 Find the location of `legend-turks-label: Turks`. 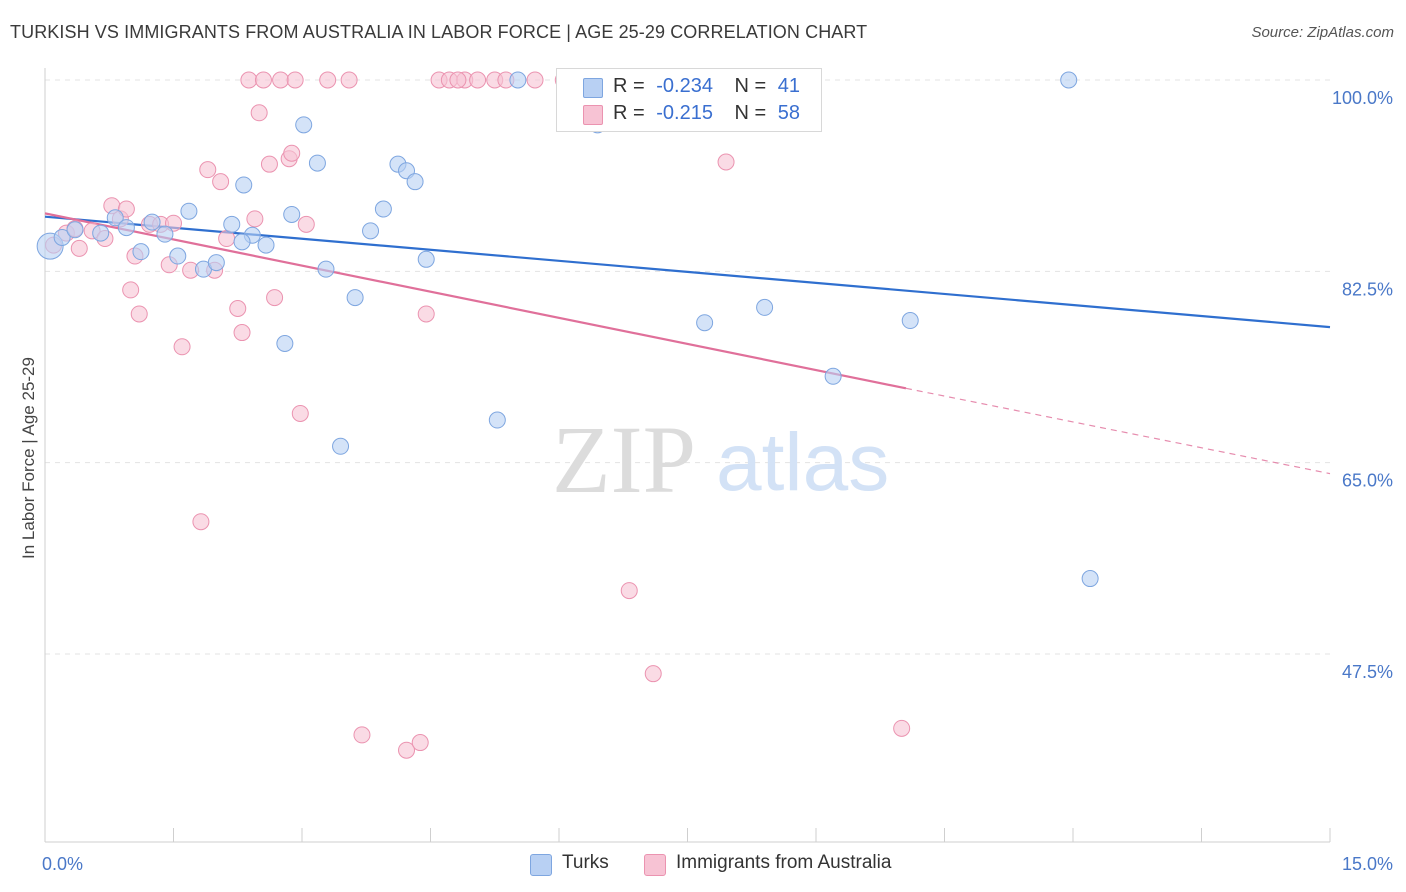

legend-turks-label: Turks is located at coordinates (585, 862).